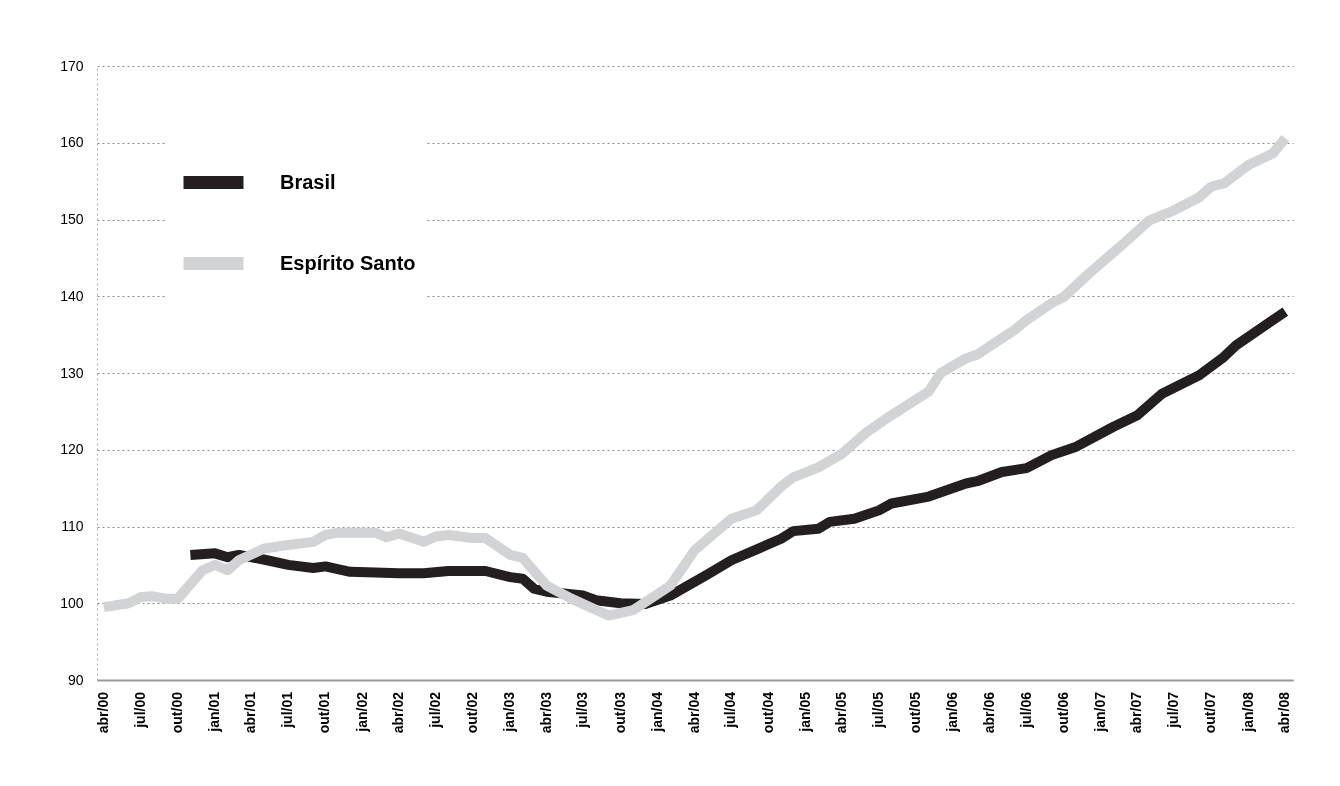 This screenshot has width=1340, height=786. What do you see at coordinates (1099, 712) in the screenshot?
I see `x-tick-label: jan/07` at bounding box center [1099, 712].